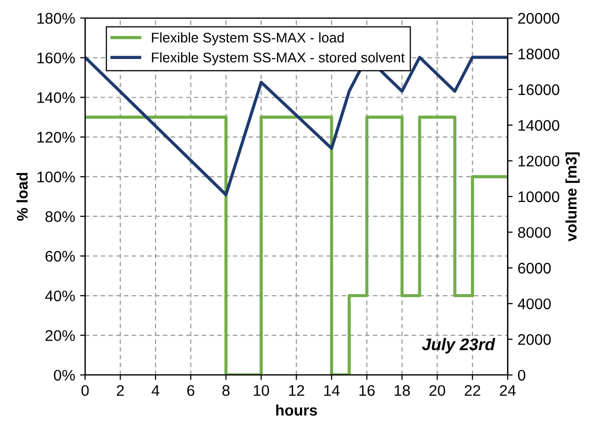  What do you see at coordinates (248, 39) in the screenshot?
I see `legend-label: Flexible System SS-MAX - load` at bounding box center [248, 39].